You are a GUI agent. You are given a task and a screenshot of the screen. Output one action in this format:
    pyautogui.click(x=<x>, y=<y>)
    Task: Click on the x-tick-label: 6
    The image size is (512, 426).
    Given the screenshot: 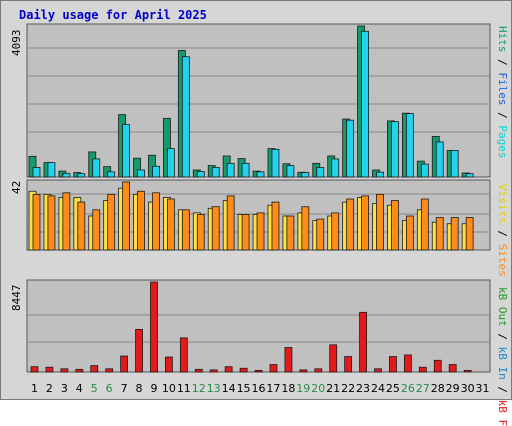 What is the action you would take?
    pyautogui.click(x=109, y=388)
    